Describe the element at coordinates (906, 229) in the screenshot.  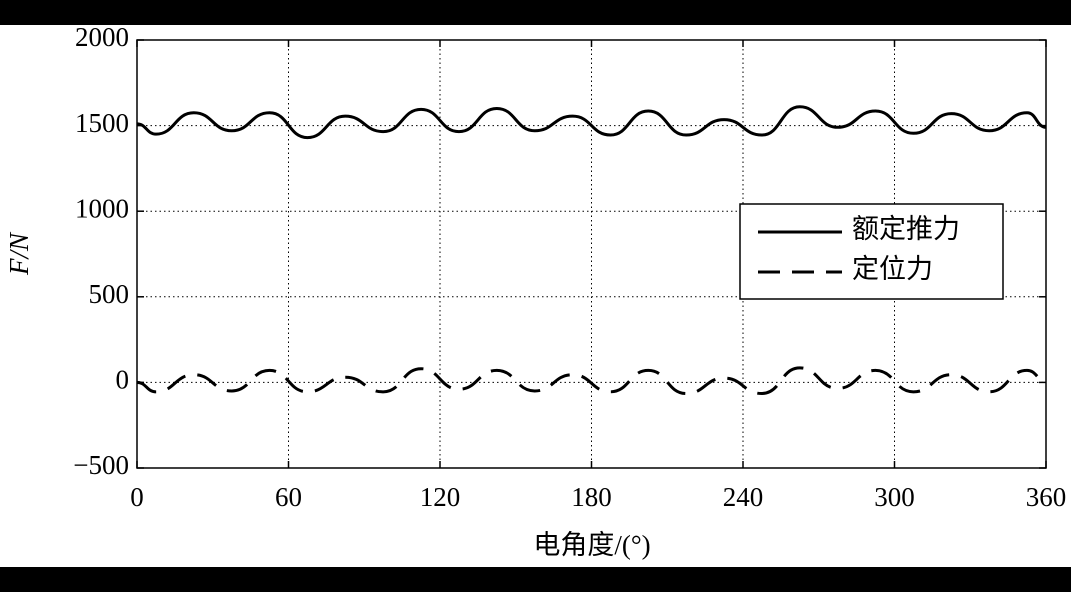
I see `legend-label: 额定推力` at that location.